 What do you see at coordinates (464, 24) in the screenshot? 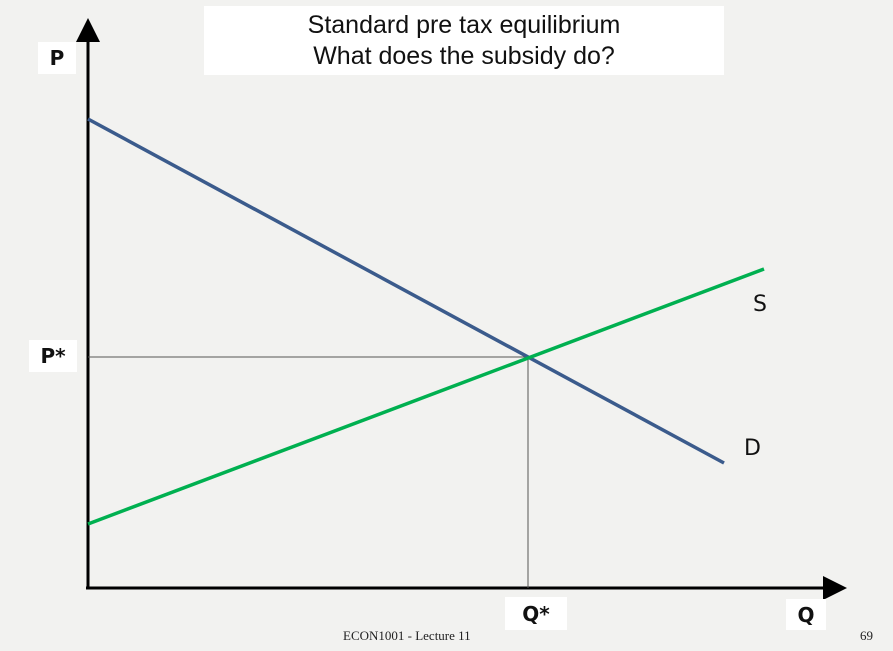
I see `title-line-1: Standard pre tax equilibrium` at bounding box center [464, 24].